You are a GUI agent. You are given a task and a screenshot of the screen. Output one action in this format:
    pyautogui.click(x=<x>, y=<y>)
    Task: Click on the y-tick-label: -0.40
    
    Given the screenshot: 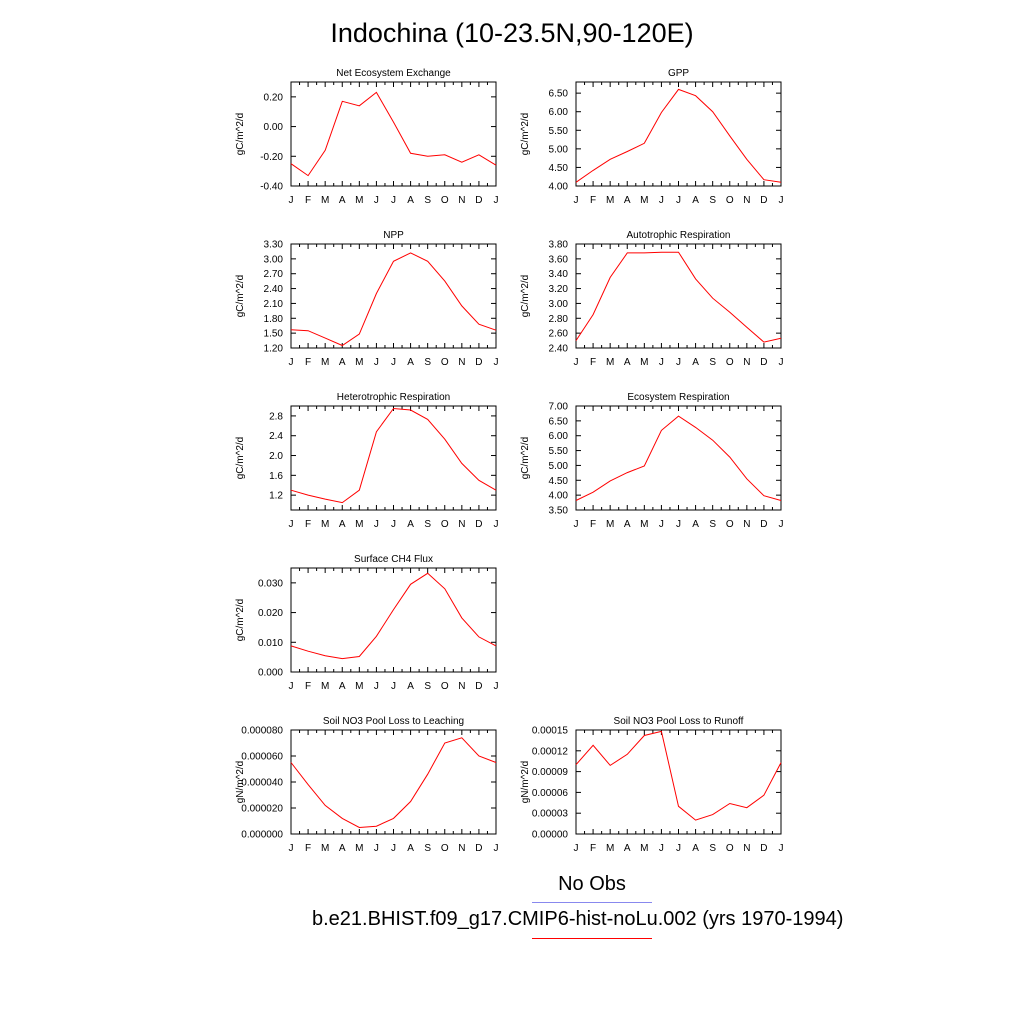 What is the action you would take?
    pyautogui.click(x=271, y=187)
    